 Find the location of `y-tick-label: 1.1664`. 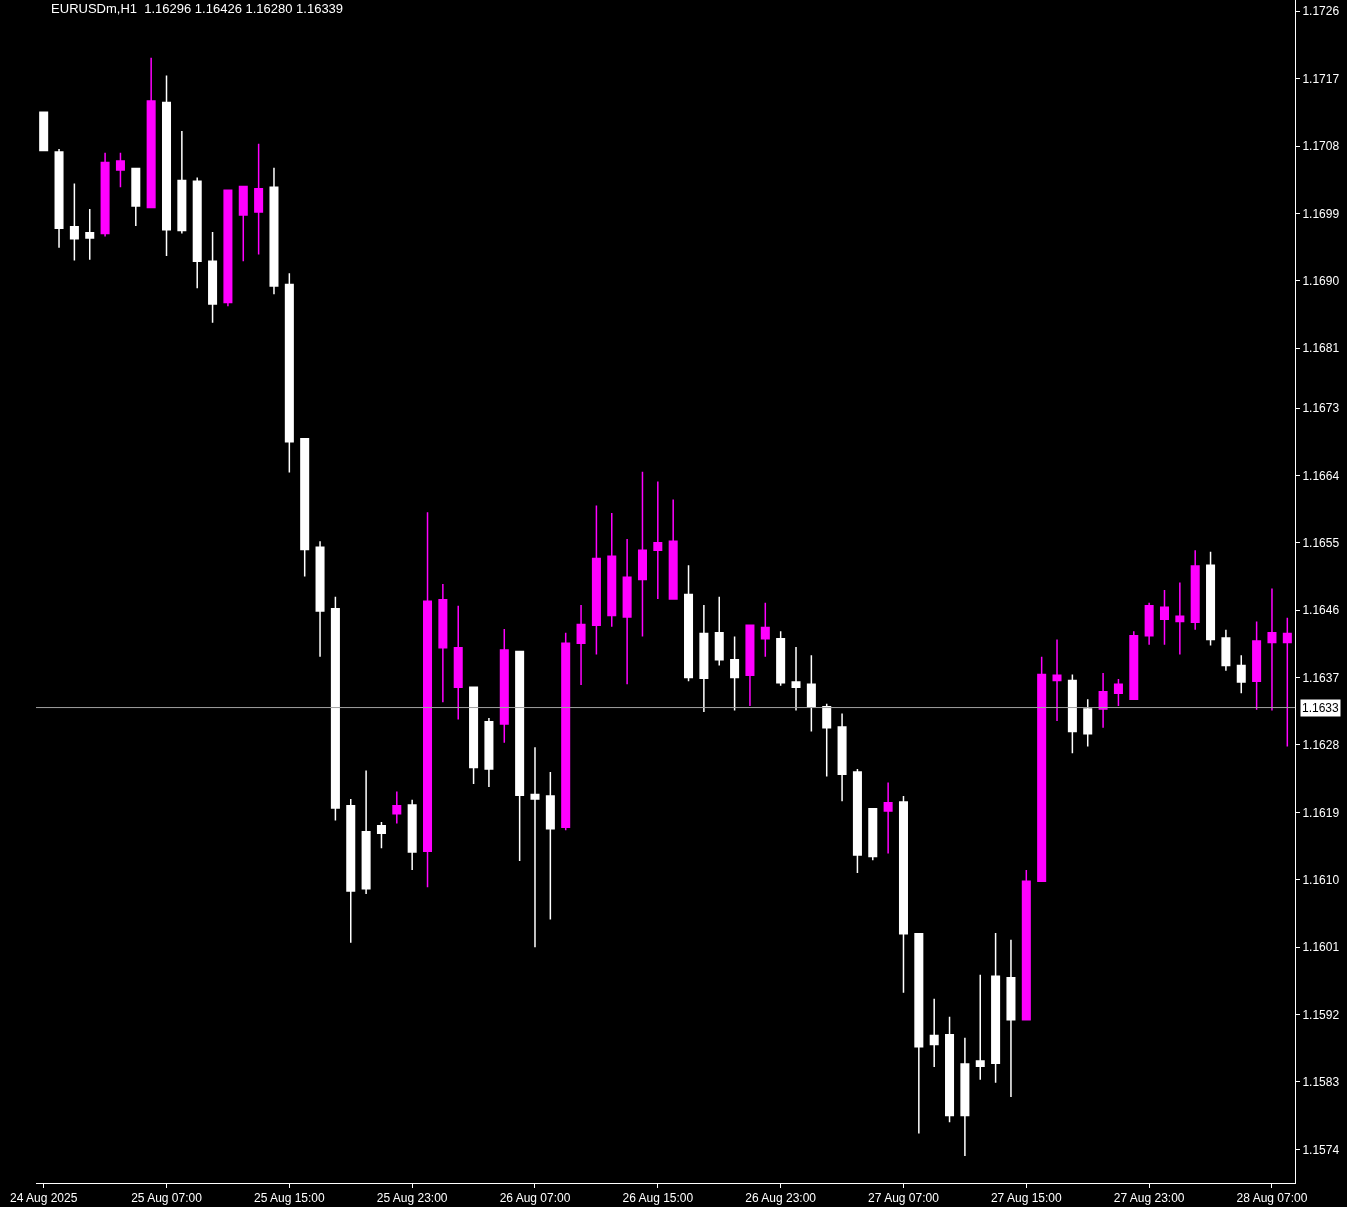

y-tick-label: 1.1664 is located at coordinates (1321, 475).